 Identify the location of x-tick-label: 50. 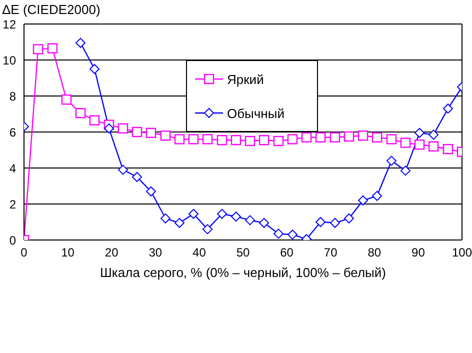
(243, 253).